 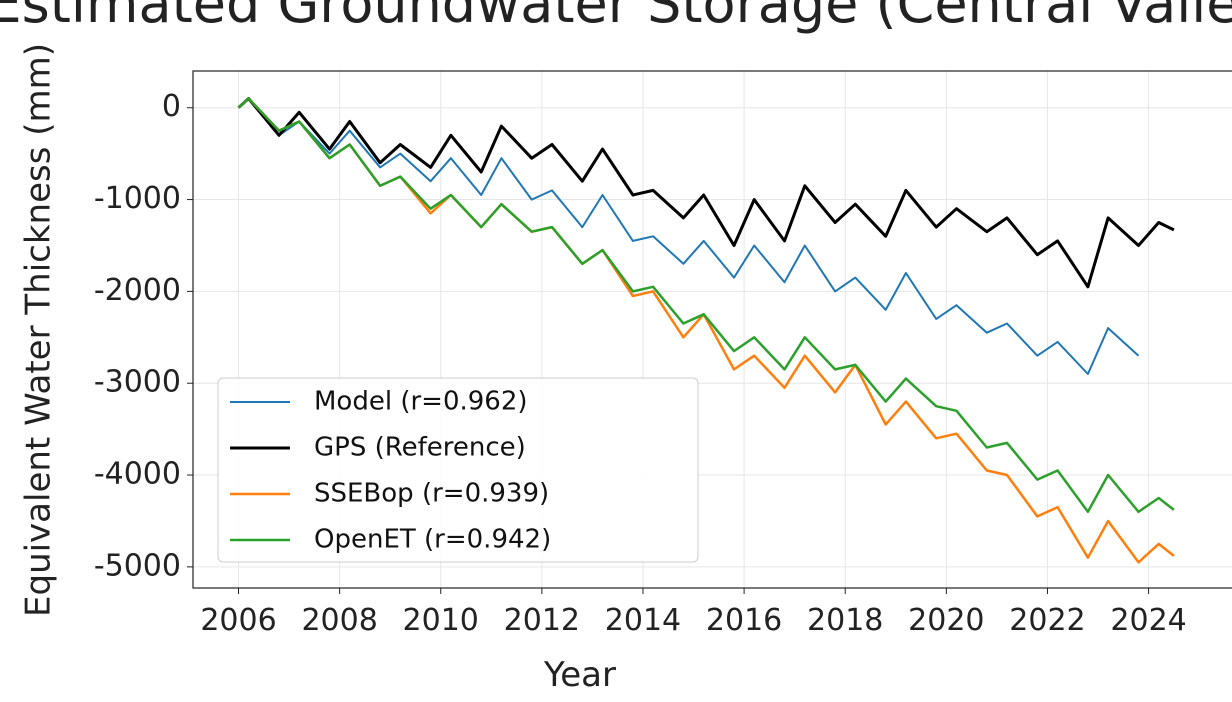 I want to click on y-tick-label: -2000, so click(x=137, y=290).